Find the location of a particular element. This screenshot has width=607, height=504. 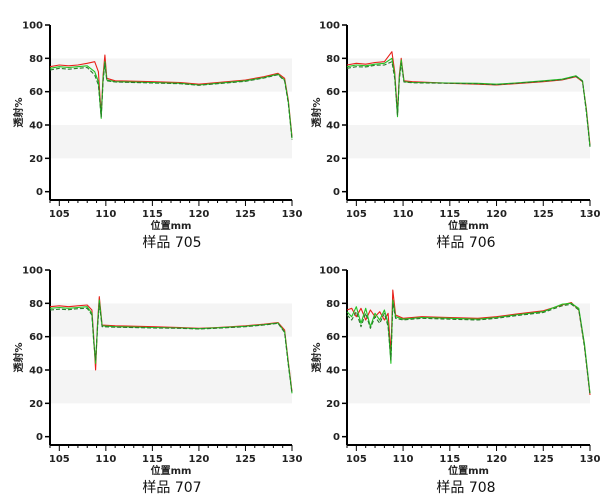

chart-caption: 样品 705 is located at coordinates (171, 243).